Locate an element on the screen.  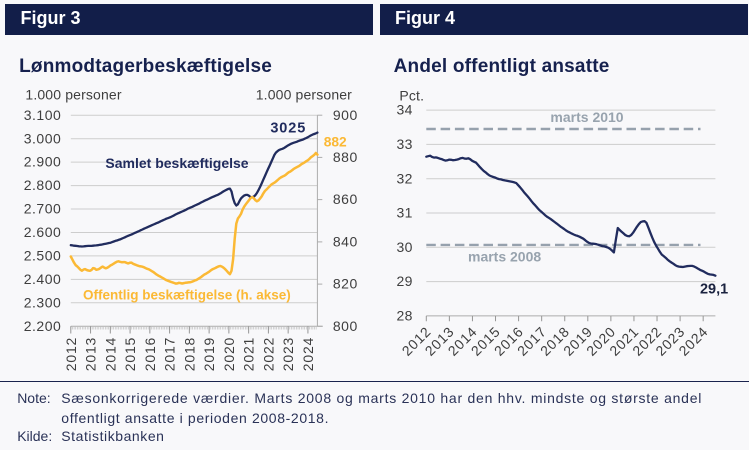
svg-text: 2015 is located at coordinates (130, 354).